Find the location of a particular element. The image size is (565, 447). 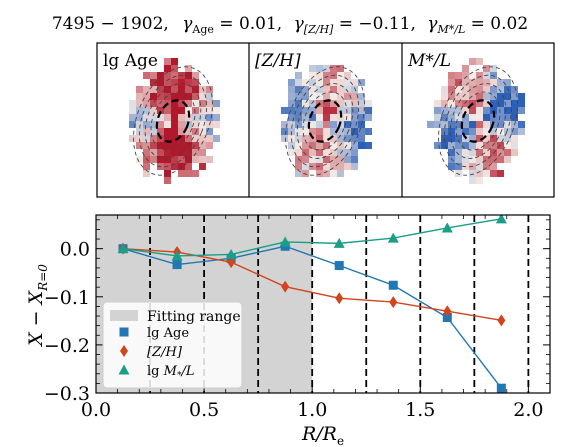

isophote-contour is located at coordinates (478, 121).